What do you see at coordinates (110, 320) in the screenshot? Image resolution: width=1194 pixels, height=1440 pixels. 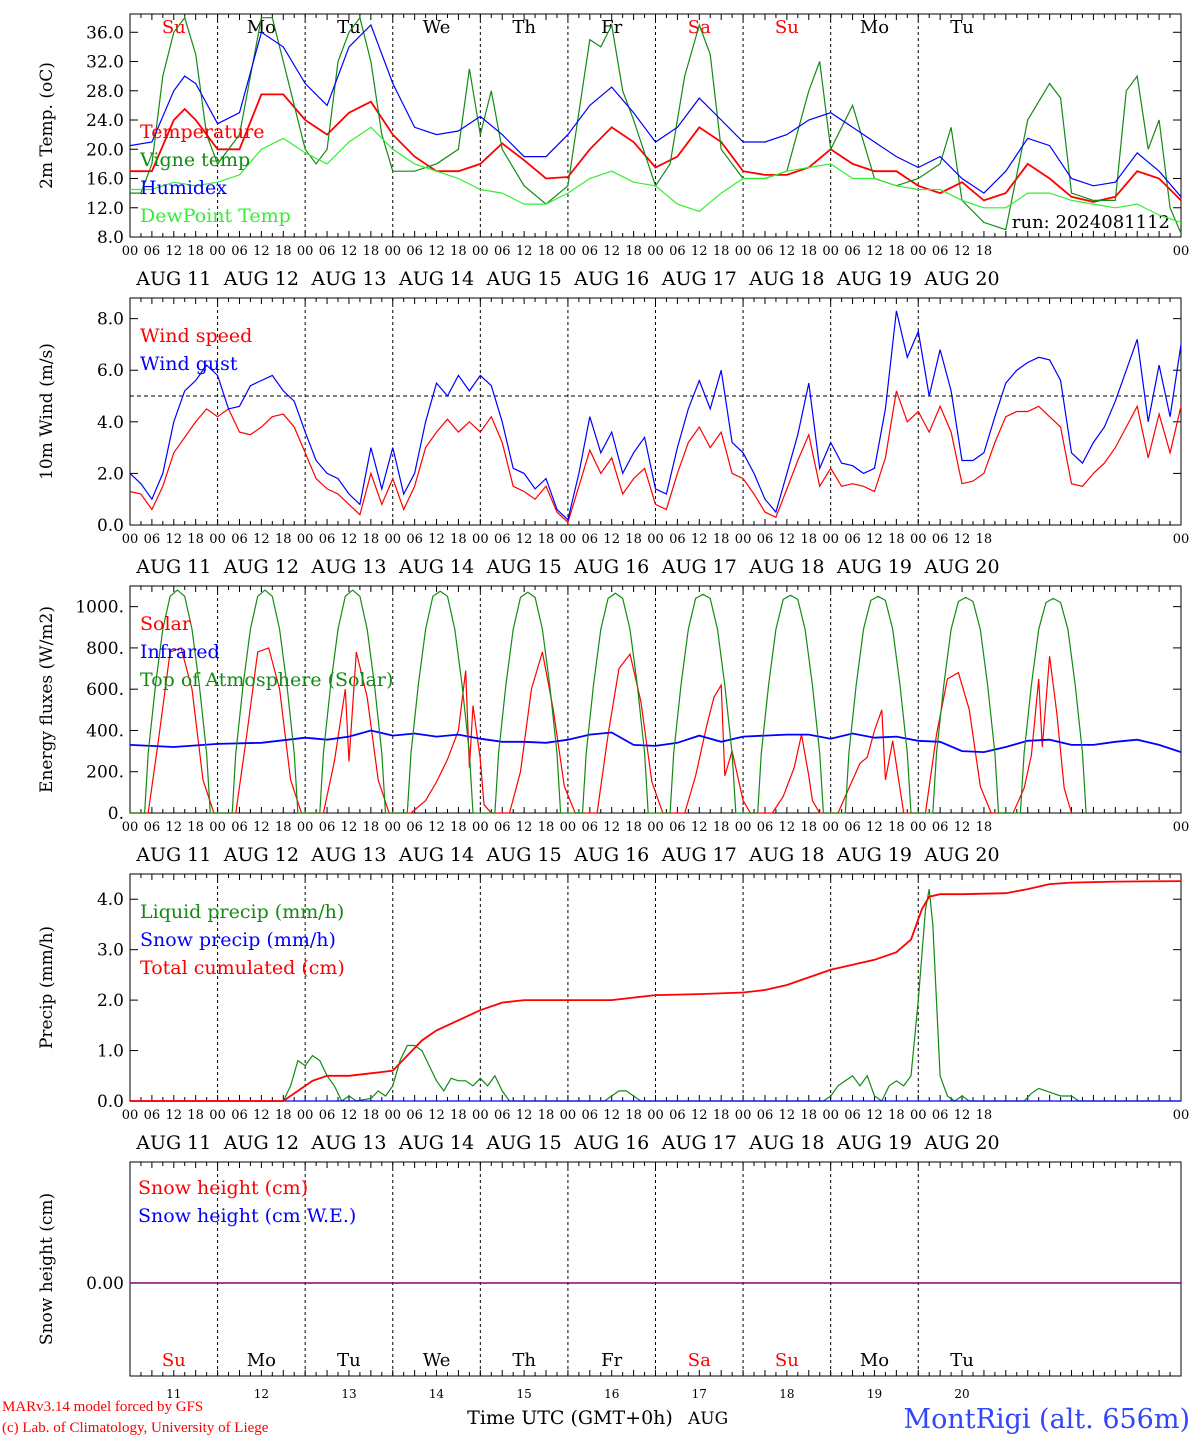 I see `y-tick-label: 8.0` at bounding box center [110, 320].